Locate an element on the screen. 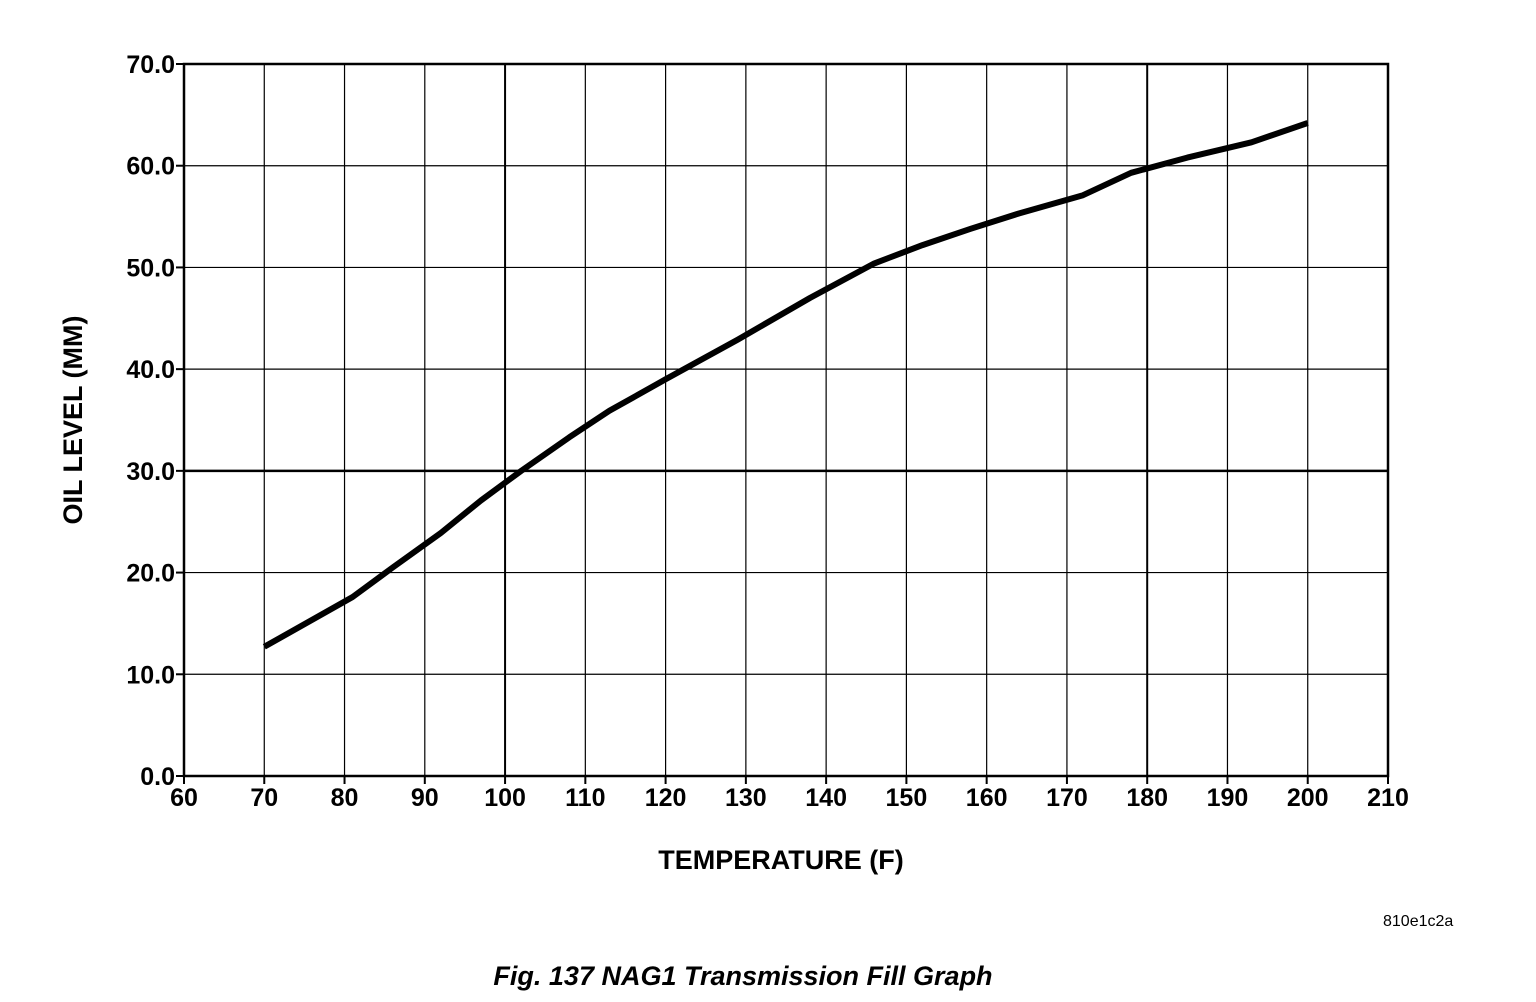 This screenshot has width=1536, height=1002. x-tick-label-190: 190 is located at coordinates (1228, 798).